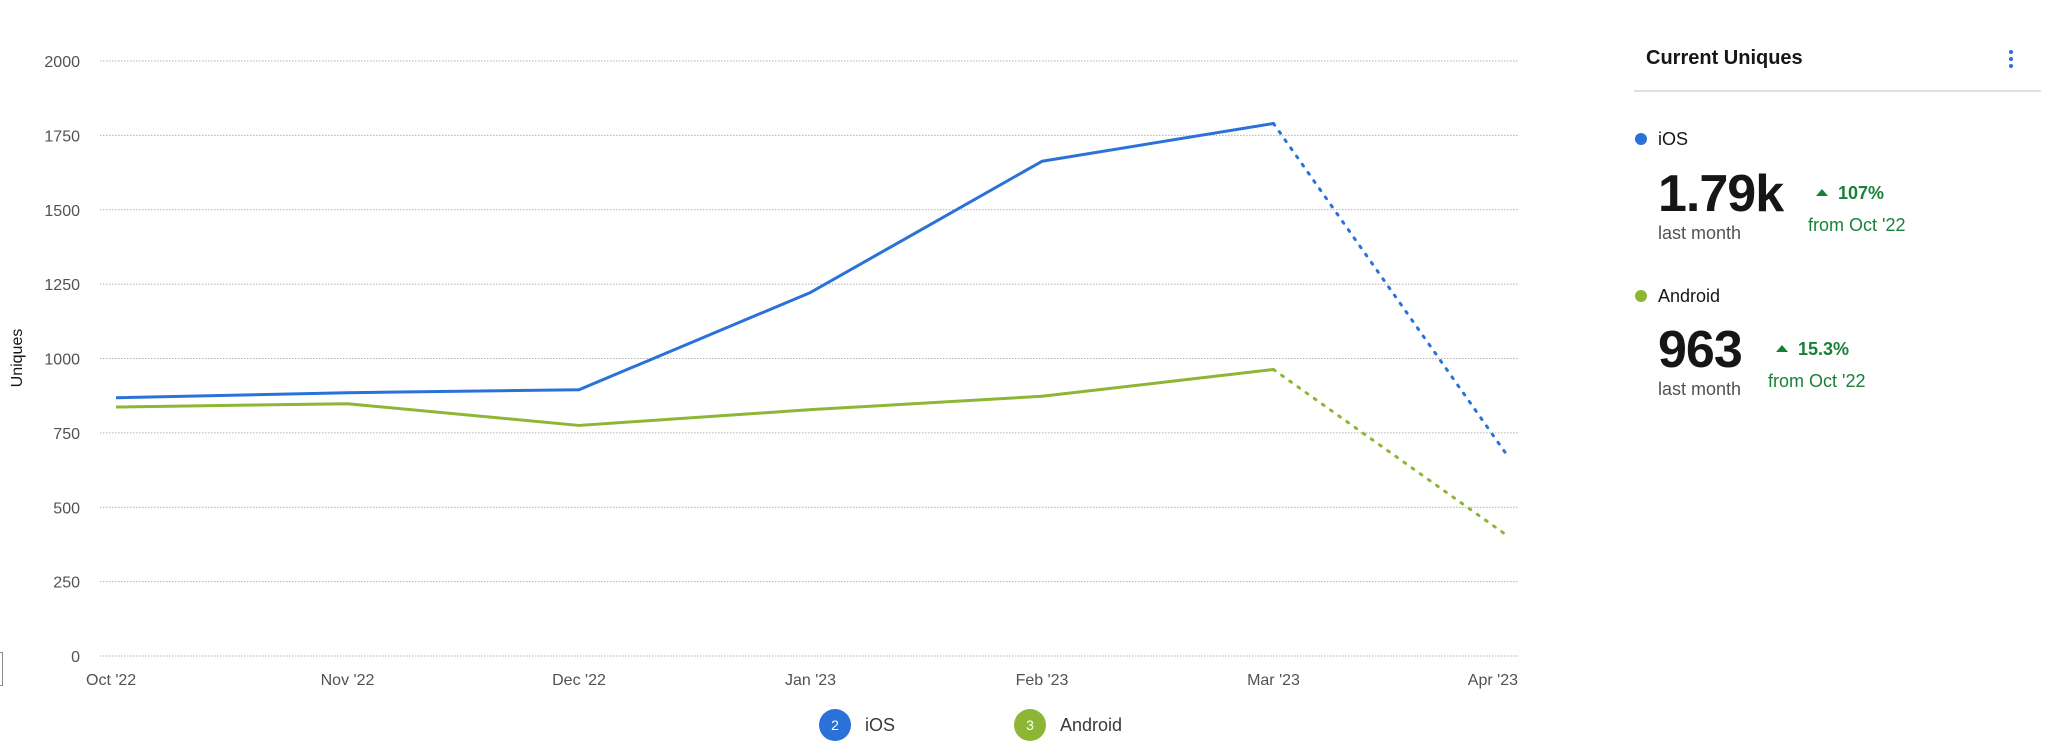 The image size is (2048, 754). Describe the element at coordinates (62, 211) in the screenshot. I see `y-tick-label: 1500` at that location.